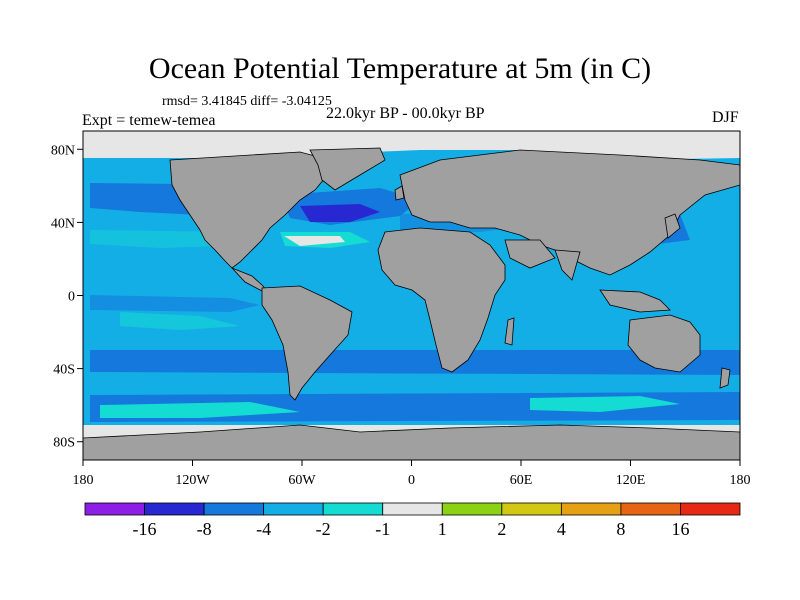 The image size is (800, 600). I want to click on land-eurasia, so click(569, 212).